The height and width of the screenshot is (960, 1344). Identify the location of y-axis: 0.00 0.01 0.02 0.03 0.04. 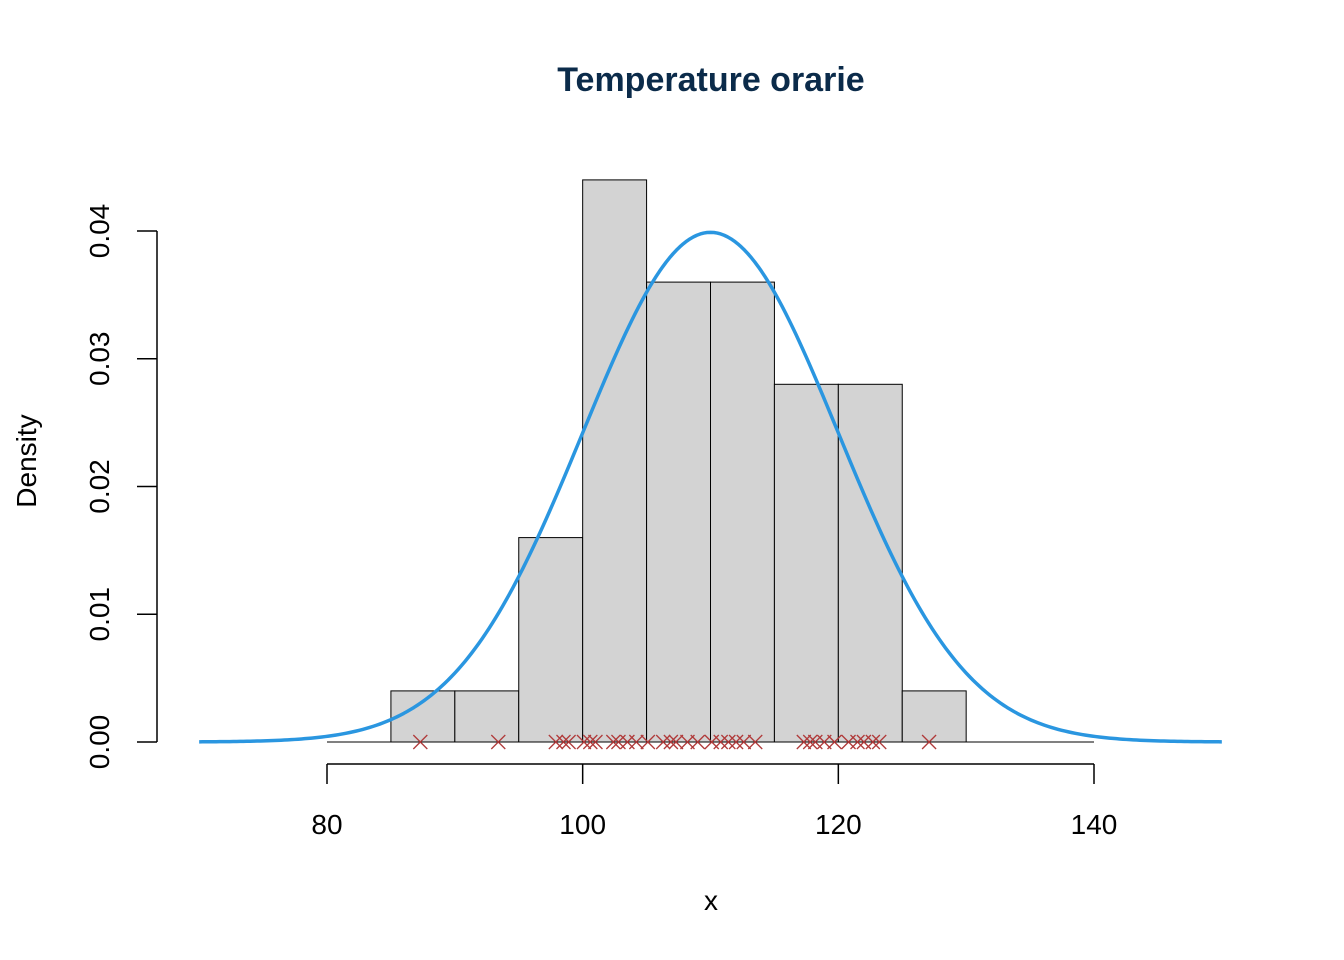
(121, 487).